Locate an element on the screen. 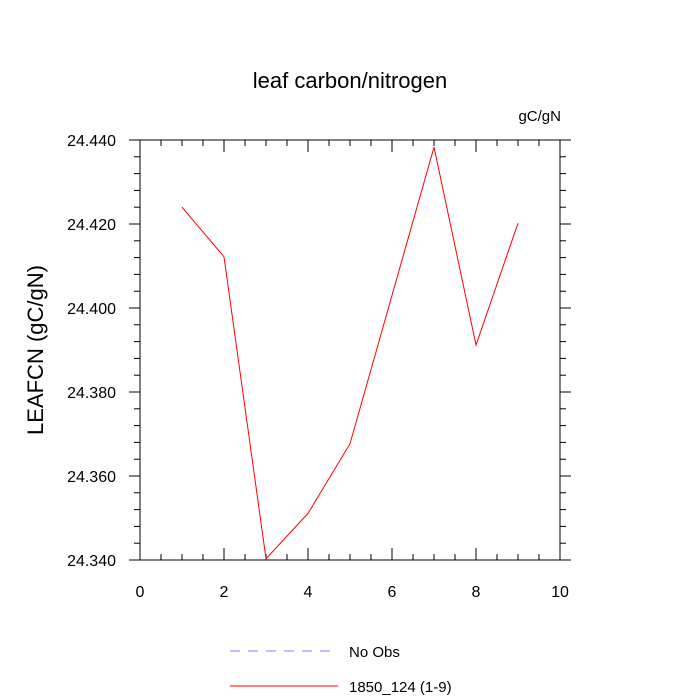 The width and height of the screenshot is (700, 700). x-tick-label: 2 is located at coordinates (224, 592).